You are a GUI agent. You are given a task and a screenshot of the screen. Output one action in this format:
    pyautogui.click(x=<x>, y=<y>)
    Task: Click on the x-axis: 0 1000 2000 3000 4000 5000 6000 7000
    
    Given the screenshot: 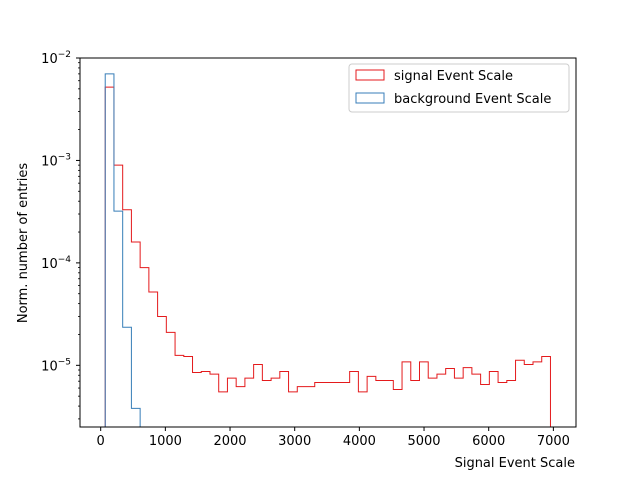 What is the action you would take?
    pyautogui.click(x=333, y=438)
    